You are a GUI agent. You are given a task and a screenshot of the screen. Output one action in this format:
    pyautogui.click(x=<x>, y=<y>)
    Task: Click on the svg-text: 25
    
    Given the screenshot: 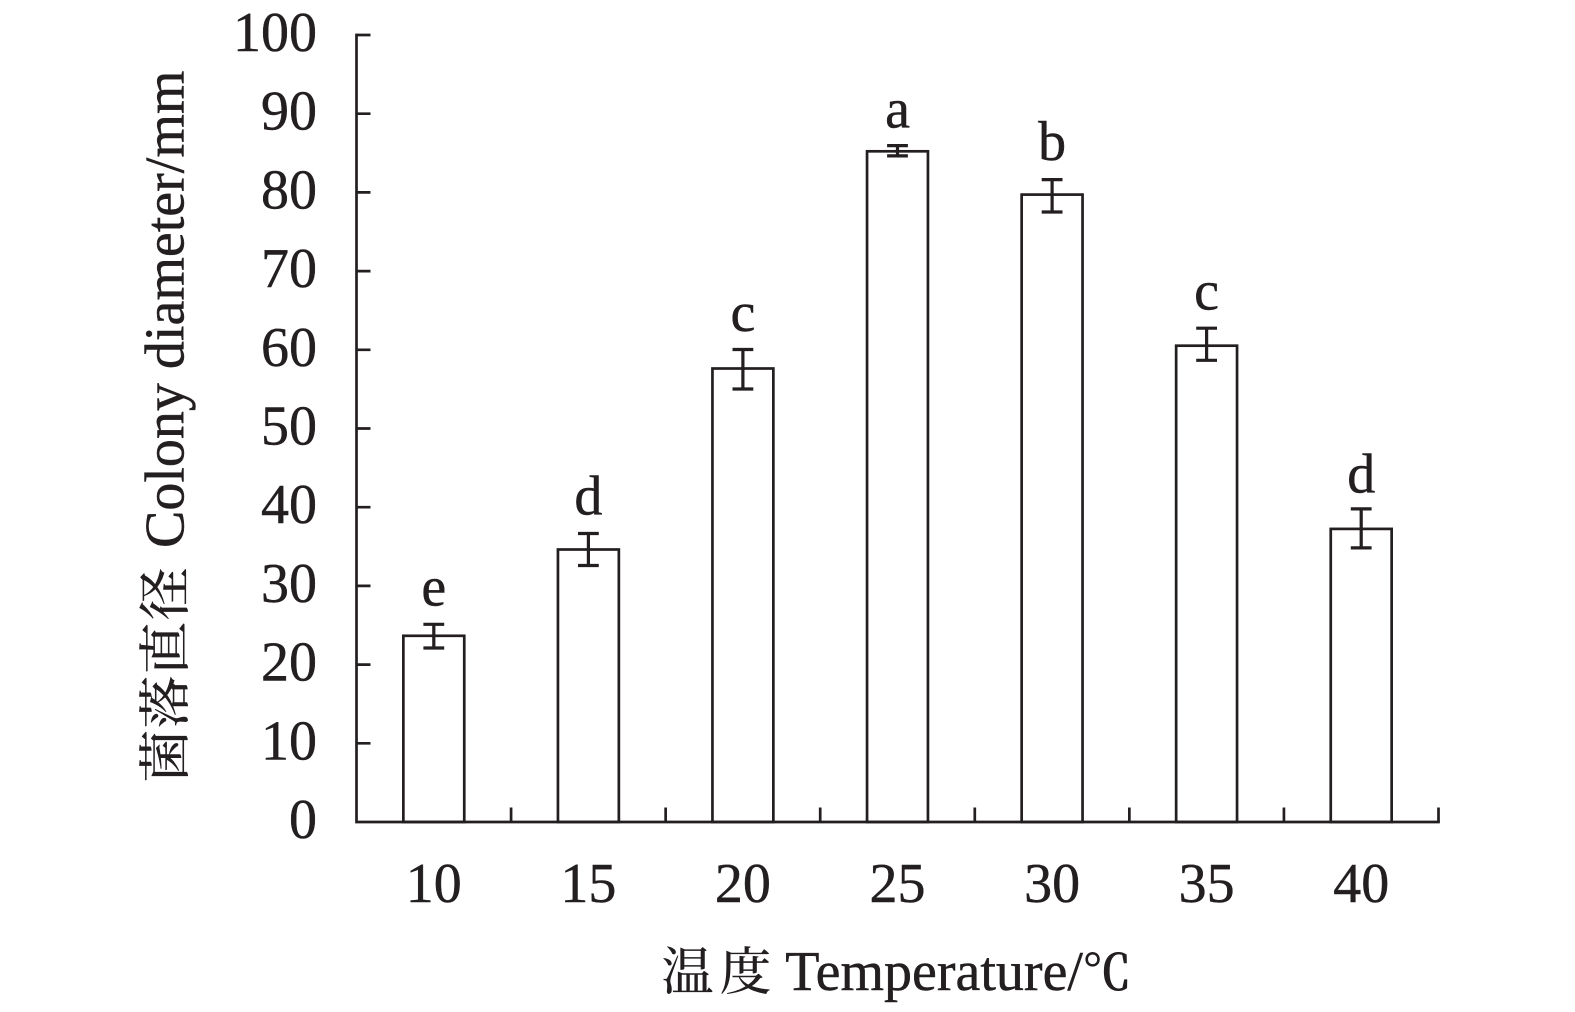 What is the action you would take?
    pyautogui.click(x=898, y=884)
    